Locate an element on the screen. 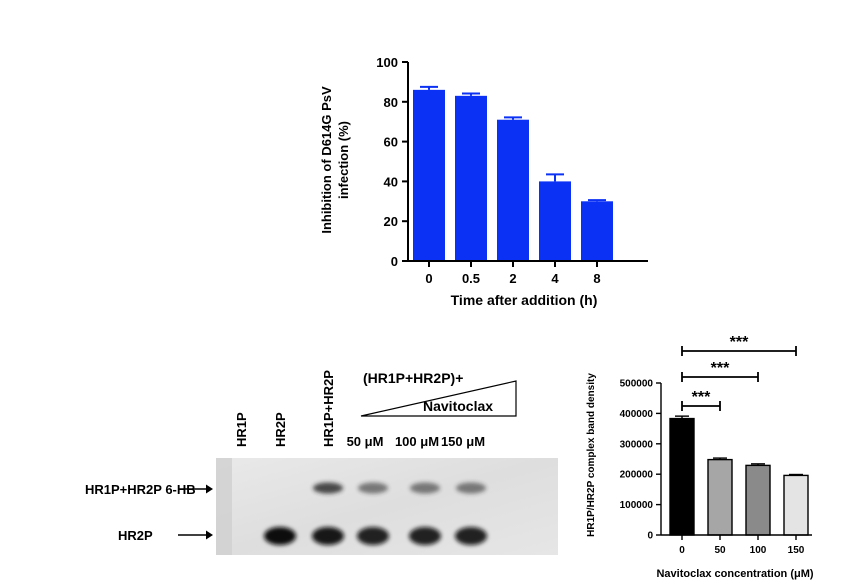 This screenshot has height=585, width=848. band-arrowhead-6hb is located at coordinates (209, 489).